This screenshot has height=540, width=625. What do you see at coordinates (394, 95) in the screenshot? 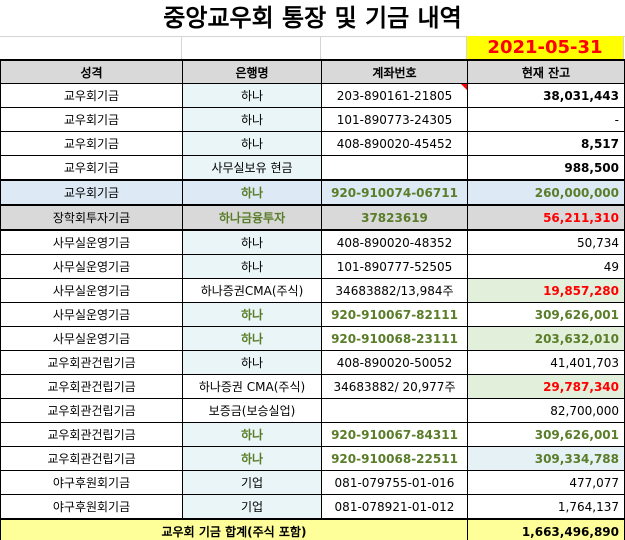
I see `account-cell: 203-890161-21805` at bounding box center [394, 95].